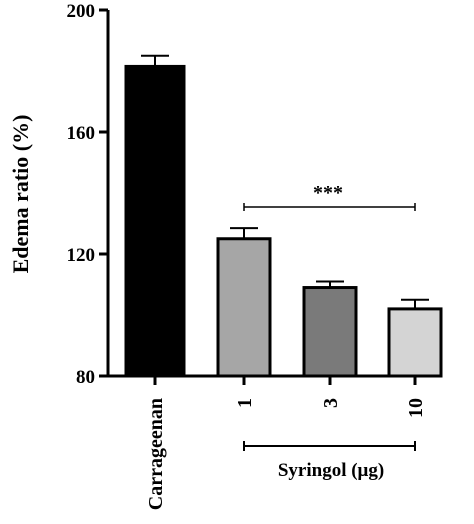 Image resolution: width=474 pixels, height=524 pixels. I want to click on x-tick-label: Carrageenan, so click(156, 454).